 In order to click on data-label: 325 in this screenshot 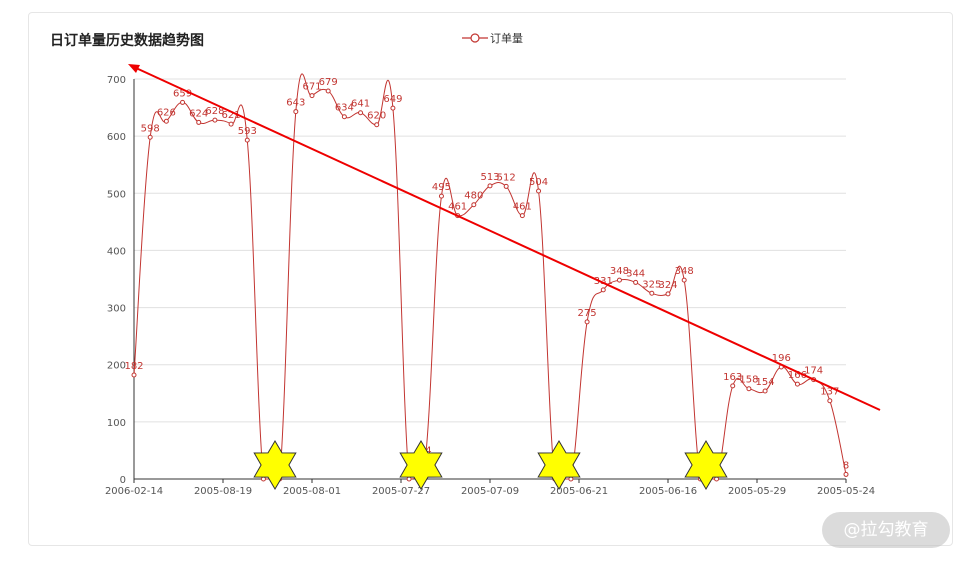, I will do `click(651, 284)`.